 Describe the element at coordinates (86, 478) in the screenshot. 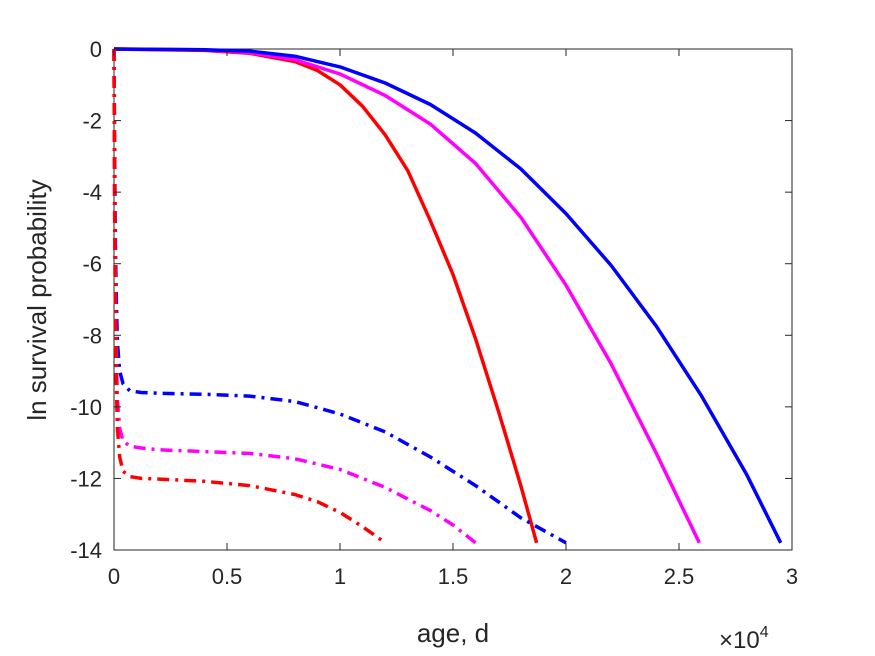

I see `y-tick-label: -12` at that location.